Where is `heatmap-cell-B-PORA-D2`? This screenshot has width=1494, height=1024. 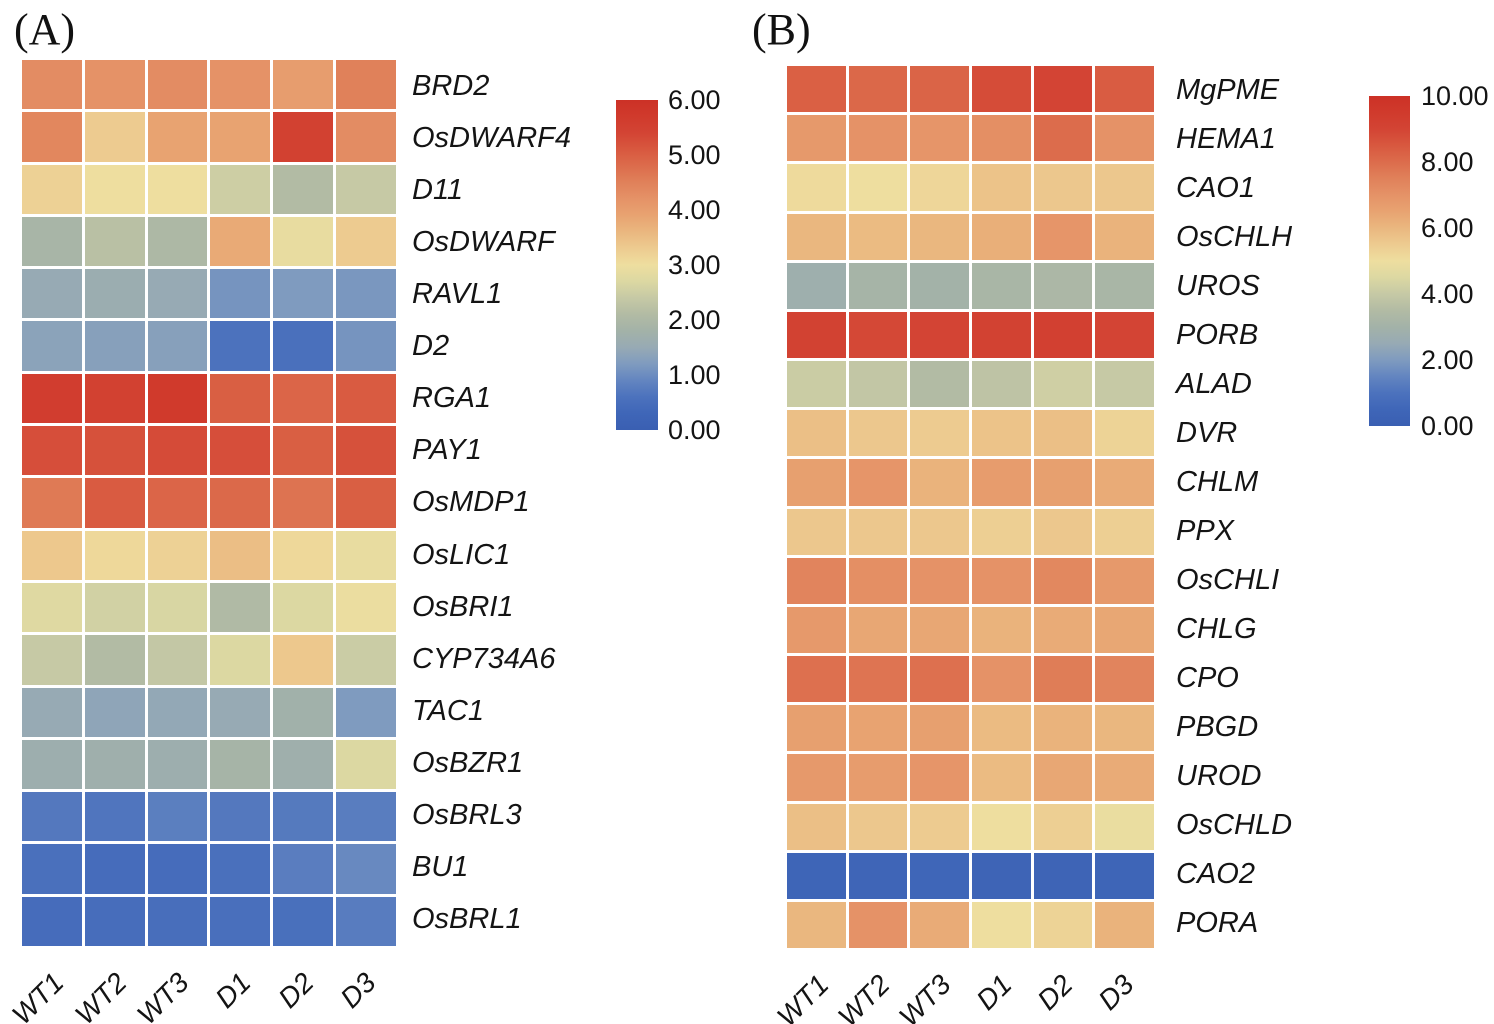
heatmap-cell-B-PORA-D2 is located at coordinates (1063, 924).